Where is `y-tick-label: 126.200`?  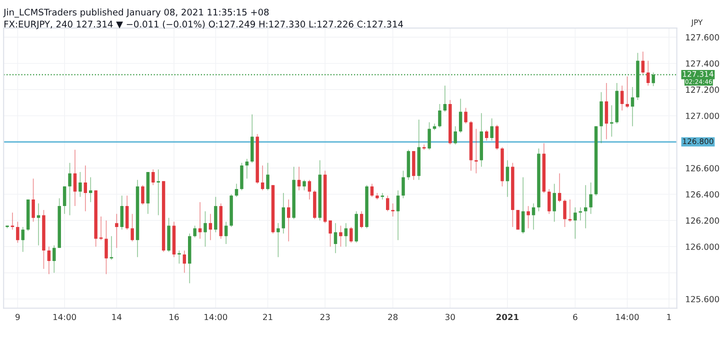
y-tick-label: 126.200 is located at coordinates (703, 220).